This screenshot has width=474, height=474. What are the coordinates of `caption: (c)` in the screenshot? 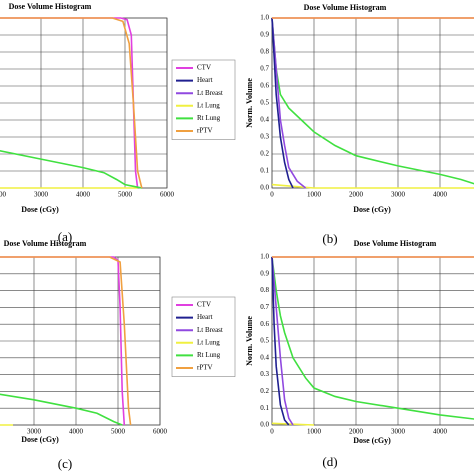 It's located at (65, 463).